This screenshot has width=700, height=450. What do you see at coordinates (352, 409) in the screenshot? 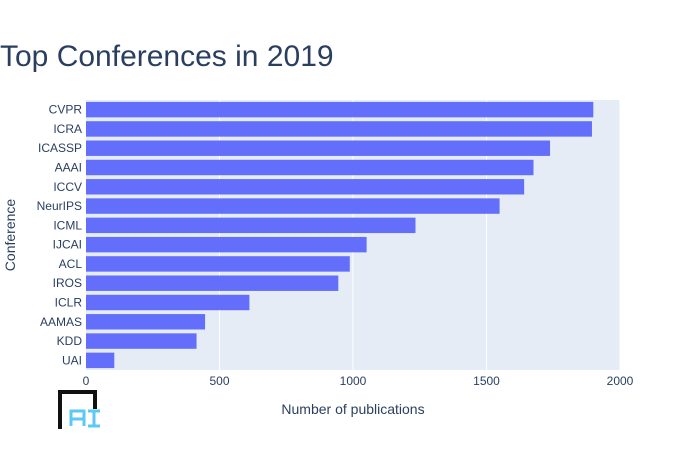
I see `x-axis-title: Number of publications` at bounding box center [352, 409].